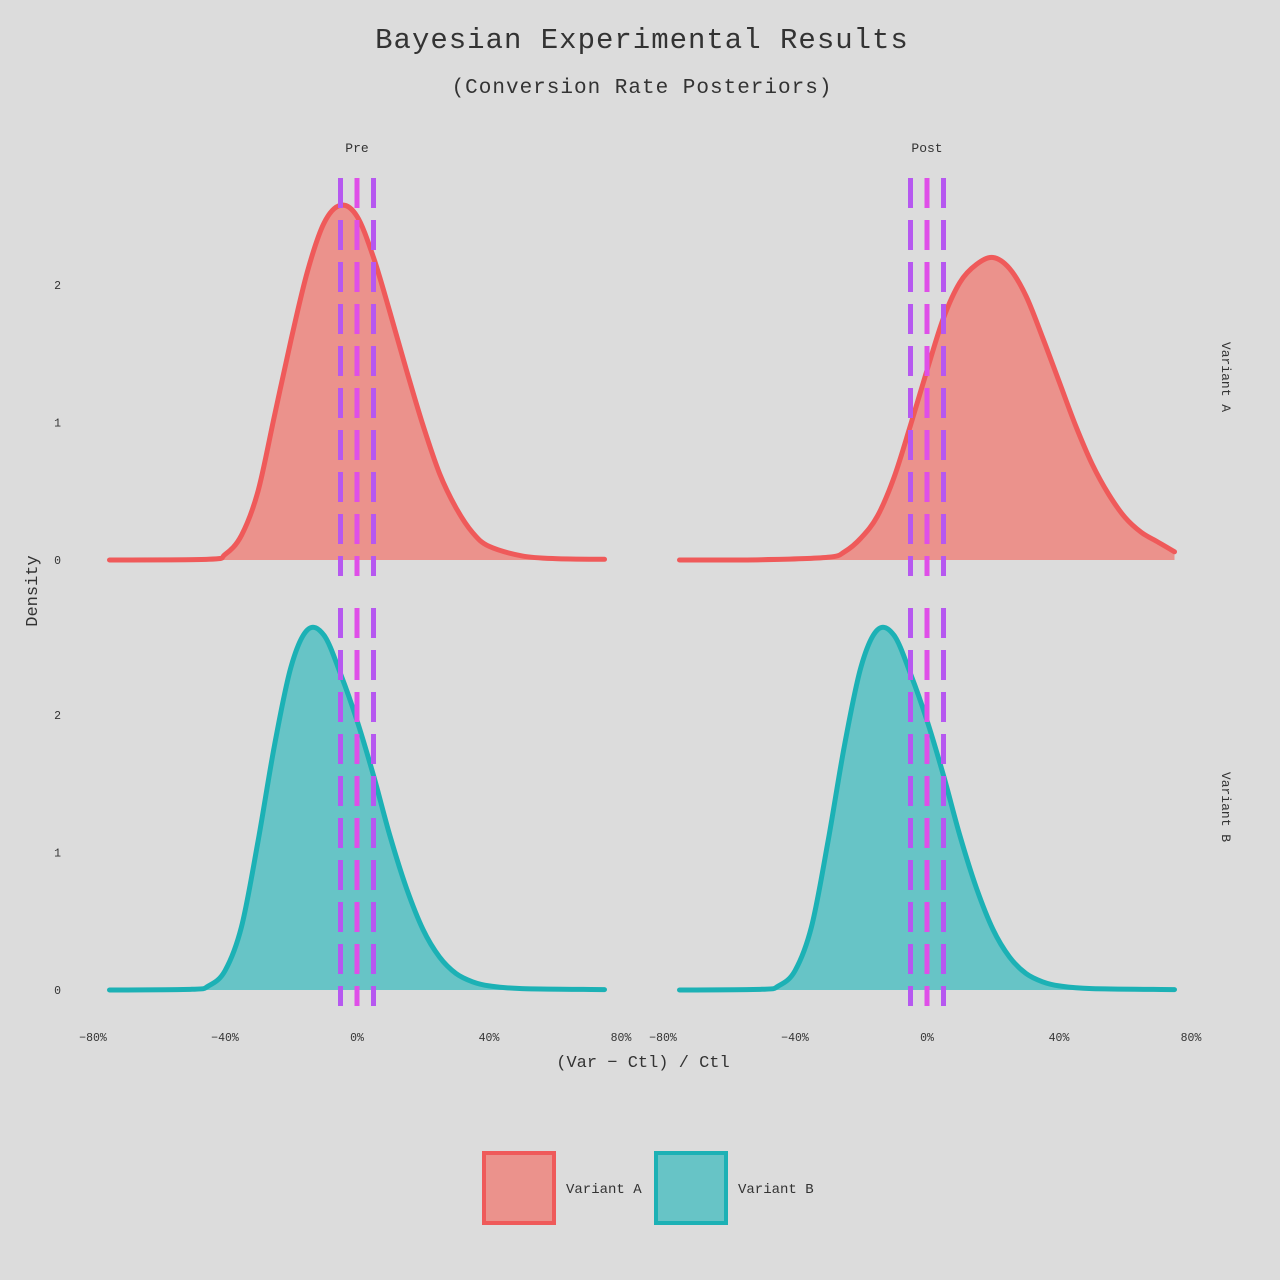 The width and height of the screenshot is (1280, 1280). I want to click on panel-variant-a-post, so click(927, 377).